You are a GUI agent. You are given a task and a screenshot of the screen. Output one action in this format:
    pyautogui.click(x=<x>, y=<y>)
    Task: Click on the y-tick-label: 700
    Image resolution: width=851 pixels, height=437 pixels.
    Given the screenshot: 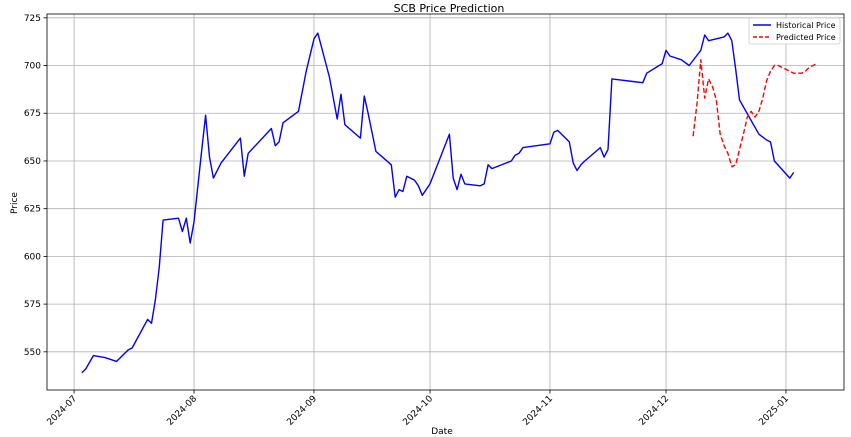 What is the action you would take?
    pyautogui.click(x=32, y=67)
    